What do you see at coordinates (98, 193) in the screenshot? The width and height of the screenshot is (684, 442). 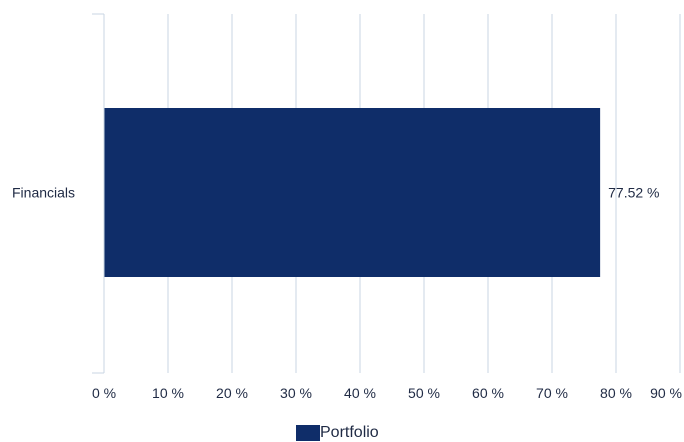 I see `axes` at bounding box center [98, 193].